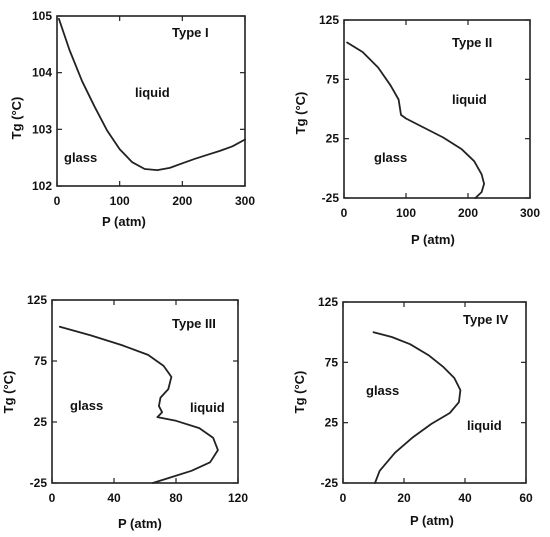  I want to click on x-tick-labels: 0 40 80 120, so click(149, 498).